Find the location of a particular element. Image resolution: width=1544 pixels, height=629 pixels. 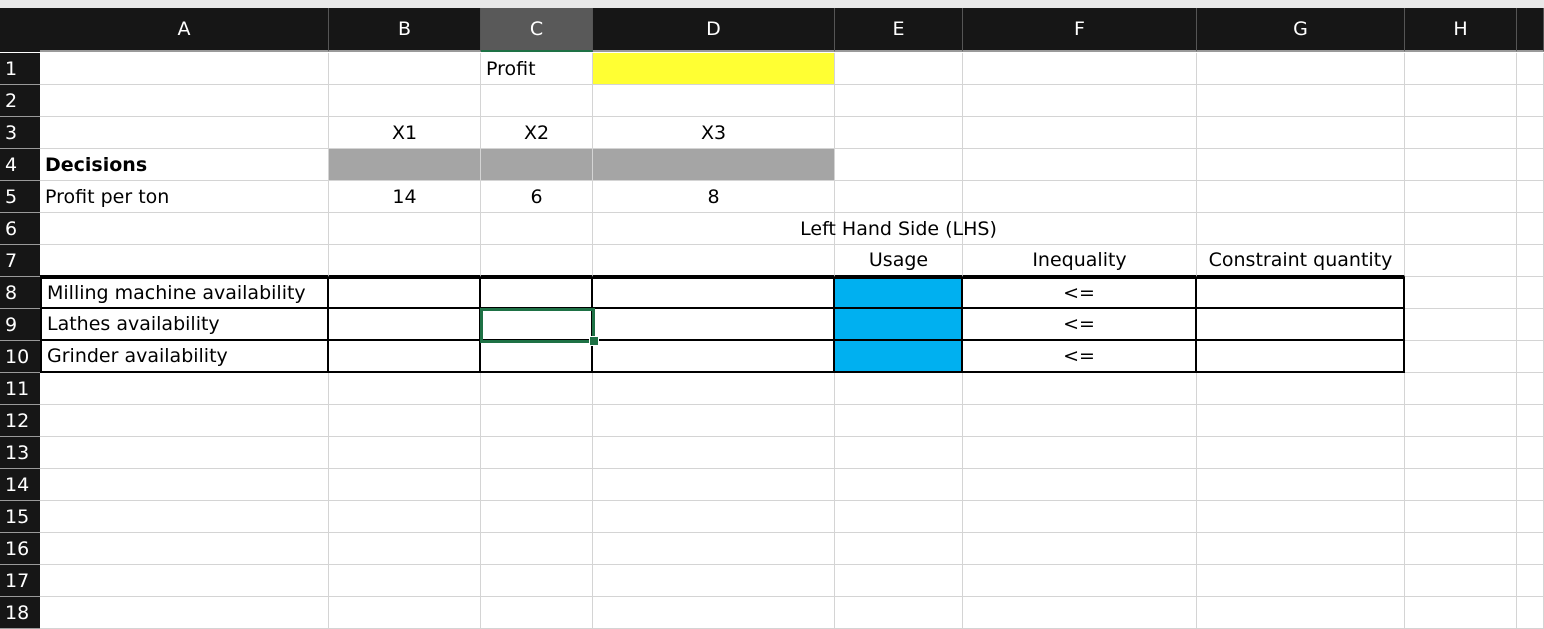

cell-C6 is located at coordinates (537, 229).